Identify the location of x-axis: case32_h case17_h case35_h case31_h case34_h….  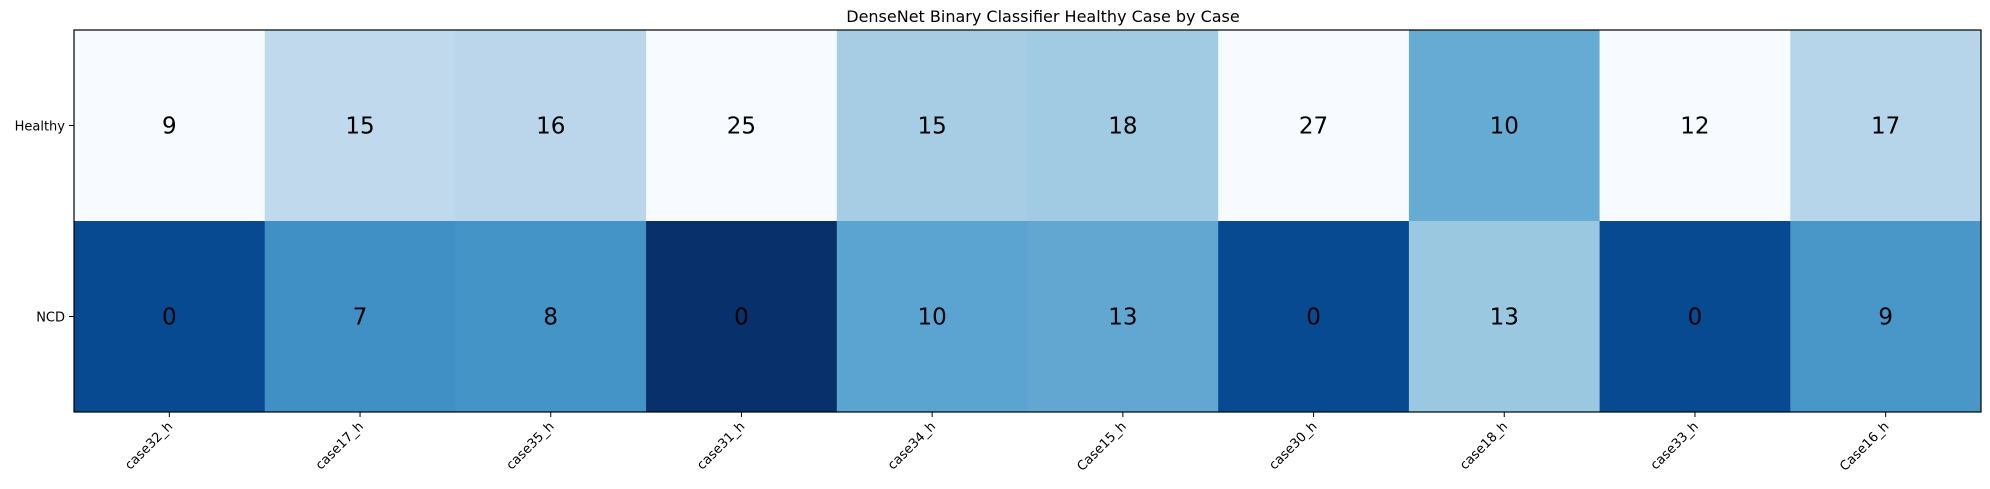
(1007, 443).